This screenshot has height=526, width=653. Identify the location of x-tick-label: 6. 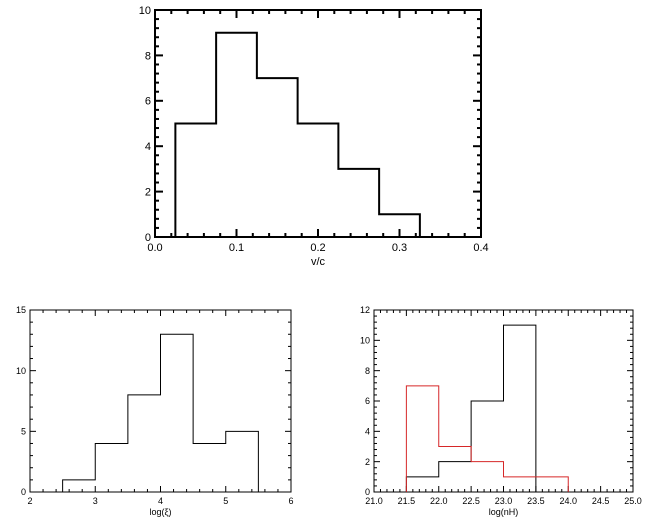
(290, 501).